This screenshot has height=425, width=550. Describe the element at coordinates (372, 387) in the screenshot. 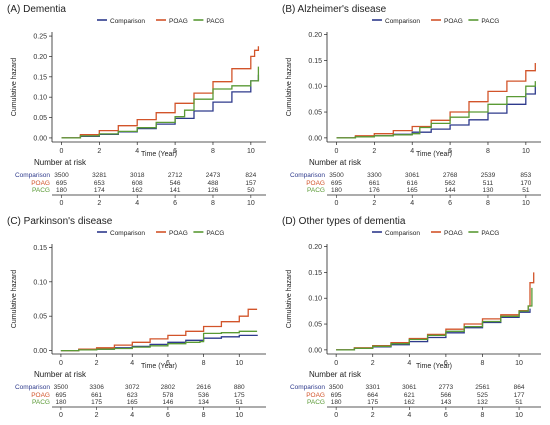

I see `risk-cell: 3301` at that location.